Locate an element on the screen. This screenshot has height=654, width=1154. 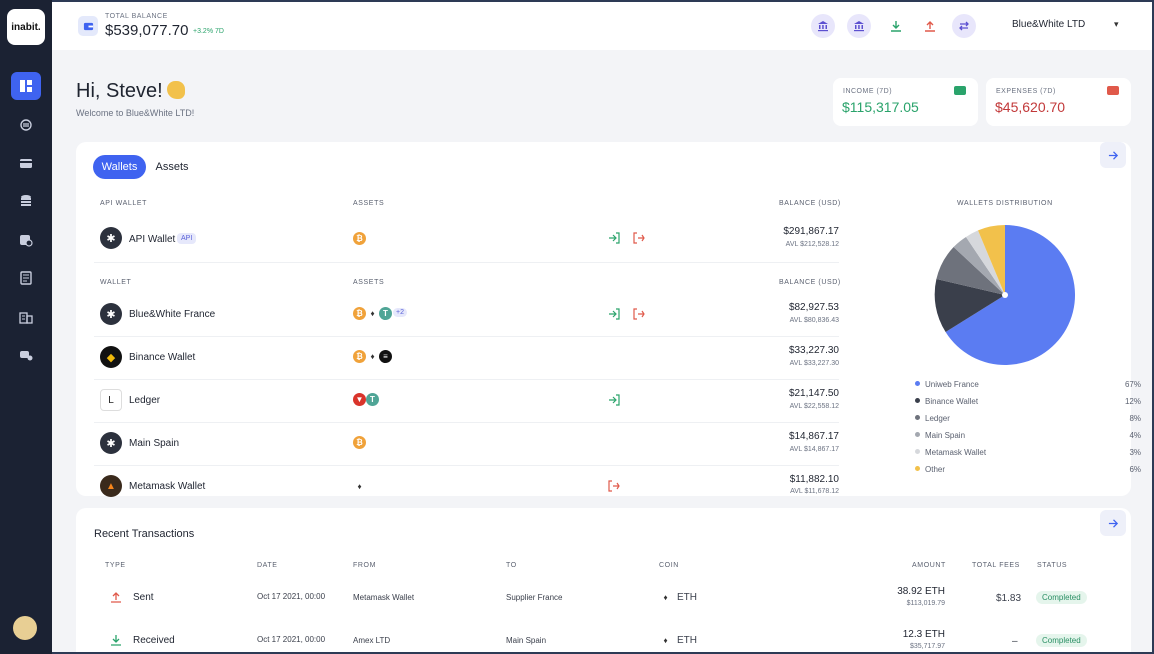
database-icon is located at coordinates (26, 200).